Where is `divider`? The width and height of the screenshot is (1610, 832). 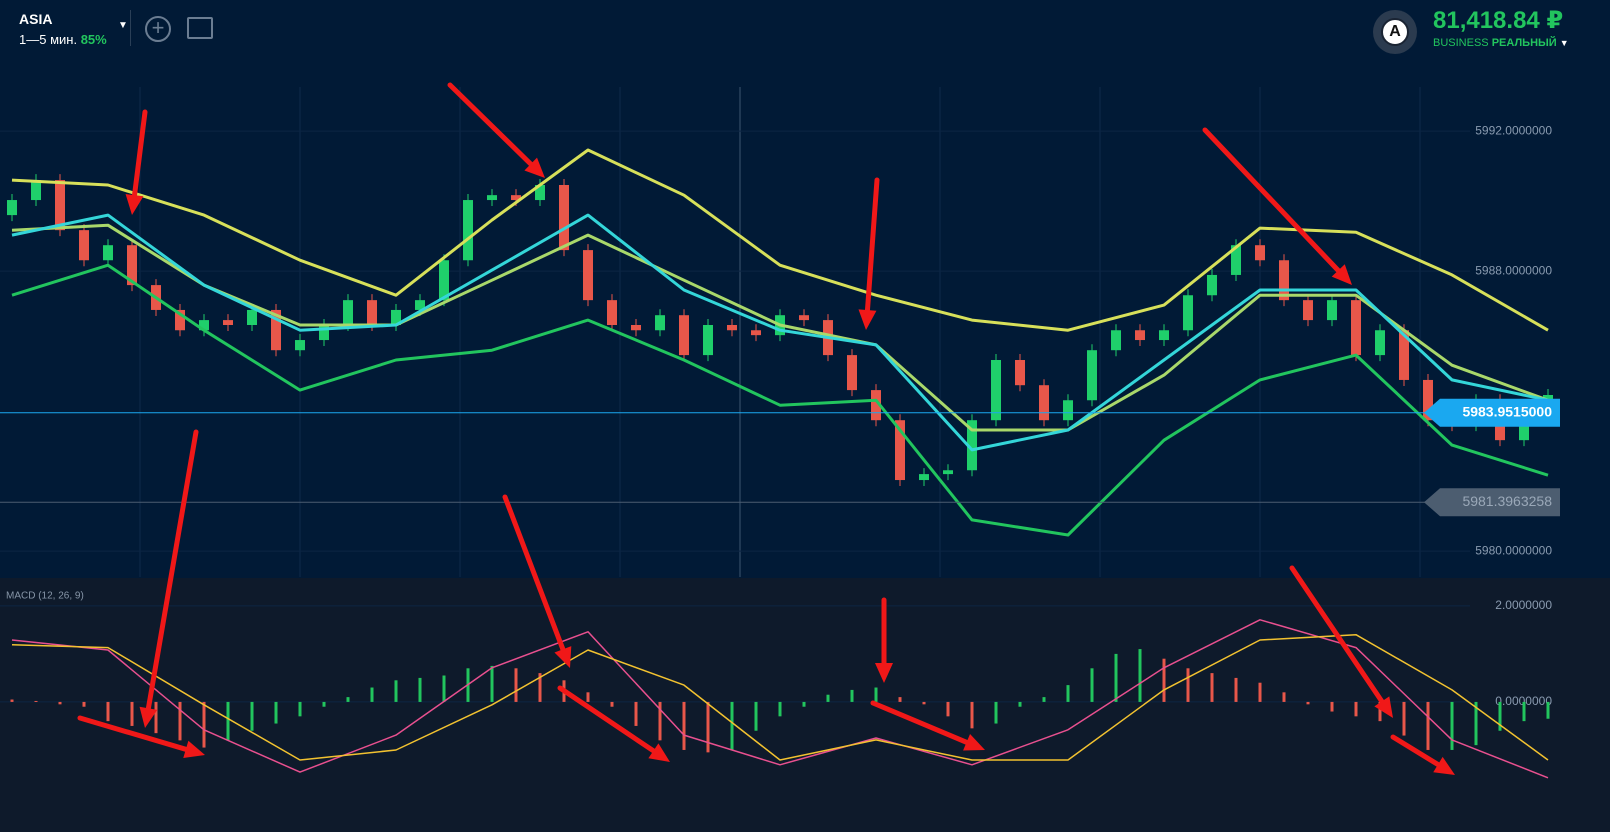 divider is located at coordinates (130, 28).